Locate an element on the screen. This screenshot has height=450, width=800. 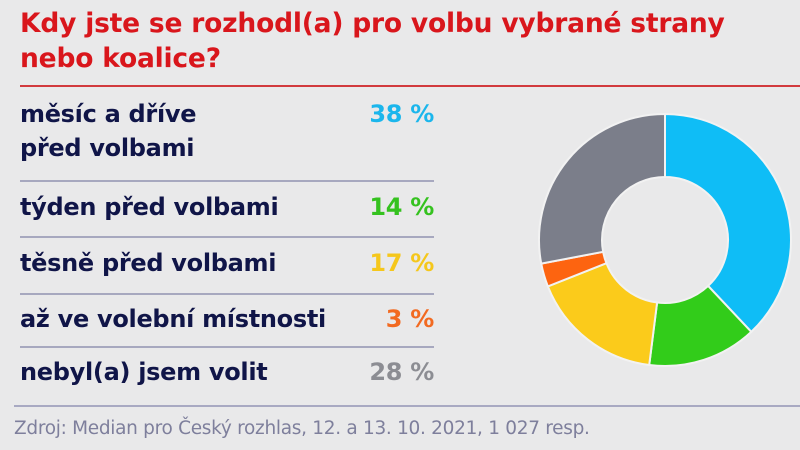
legend-label: těsně před volbami is located at coordinates (148, 263).